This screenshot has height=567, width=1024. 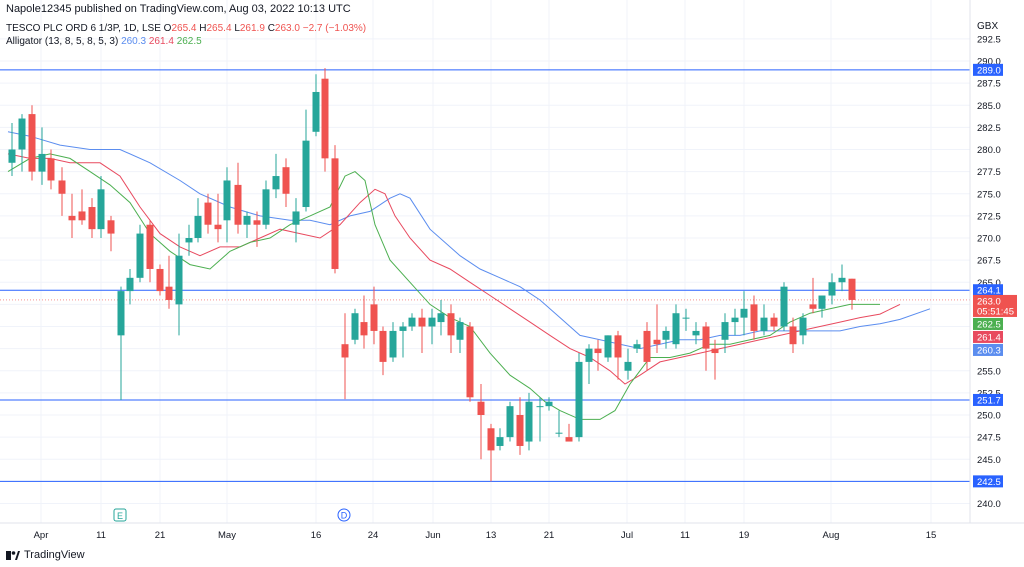 I want to click on high-value: 265.4, so click(x=219, y=28).